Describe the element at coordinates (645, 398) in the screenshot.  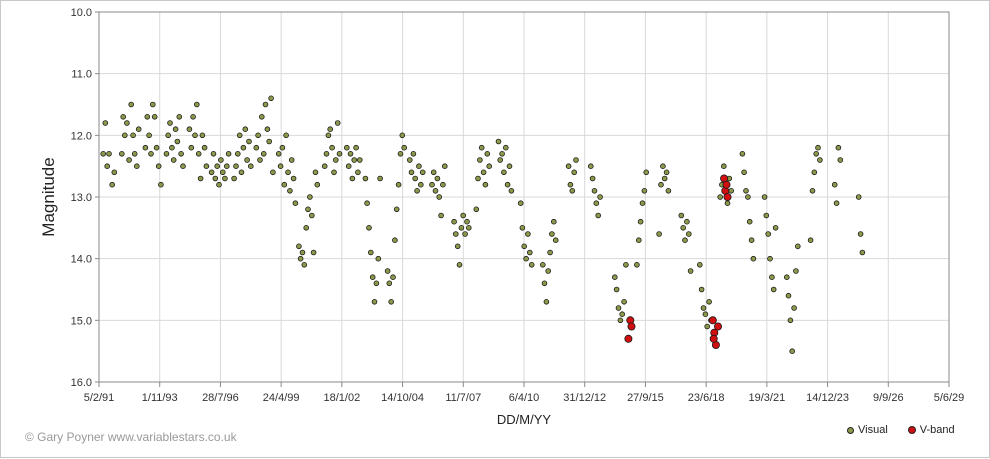
I see `x-tick-label: 27/9/15` at that location.